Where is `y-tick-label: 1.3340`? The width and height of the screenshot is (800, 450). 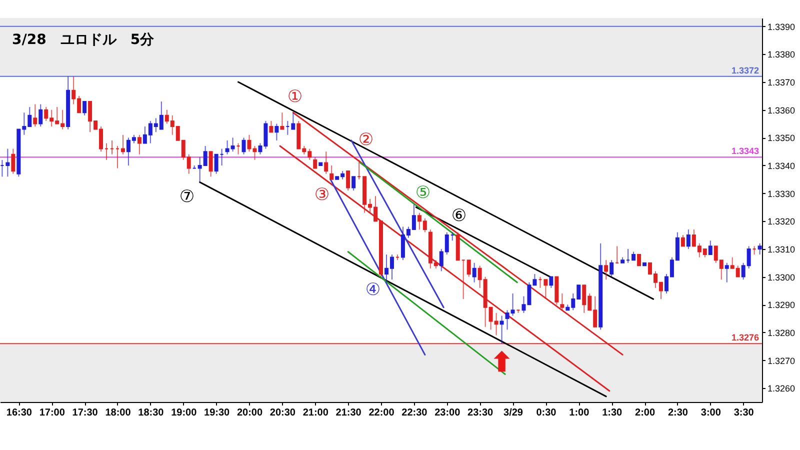 y-tick-label: 1.3340 is located at coordinates (782, 165).